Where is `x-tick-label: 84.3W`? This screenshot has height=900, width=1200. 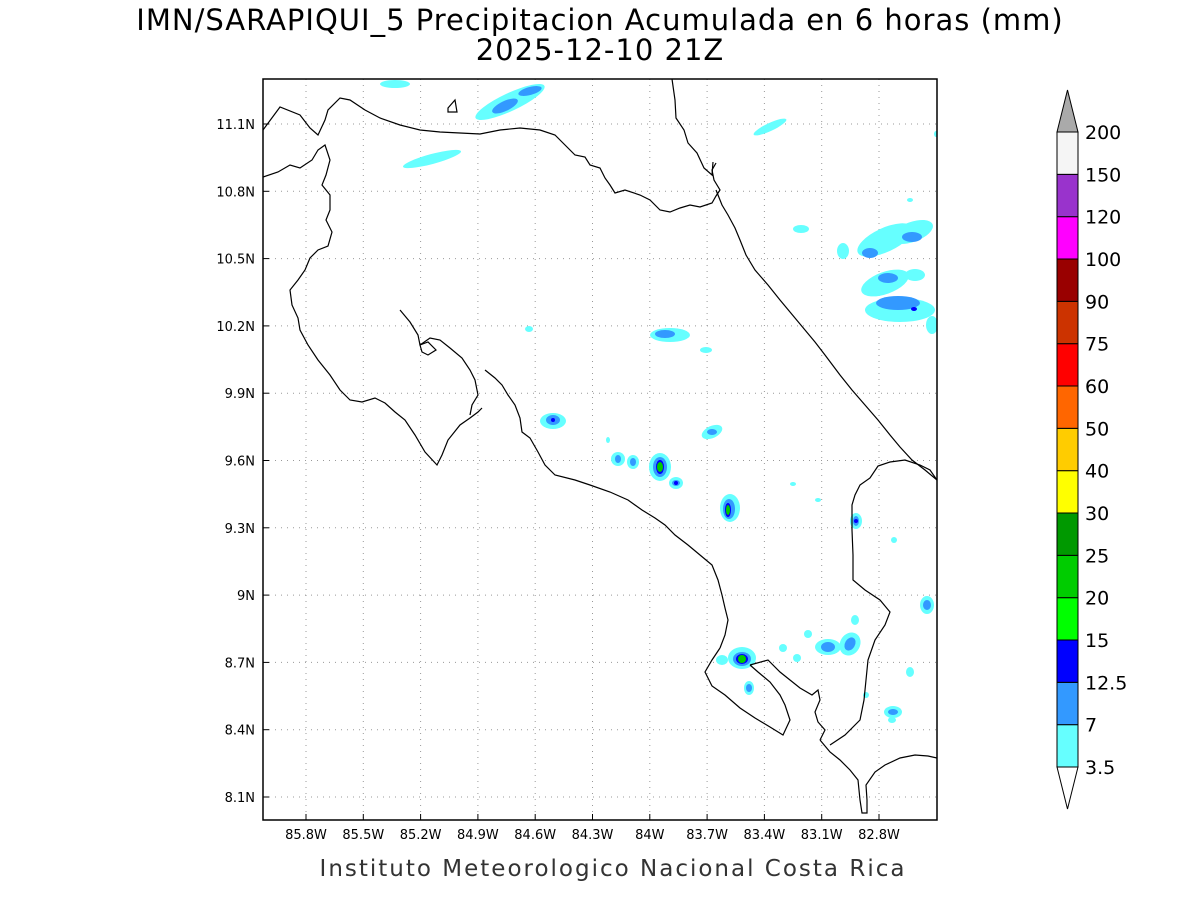 x-tick-label: 84.3W is located at coordinates (593, 835).